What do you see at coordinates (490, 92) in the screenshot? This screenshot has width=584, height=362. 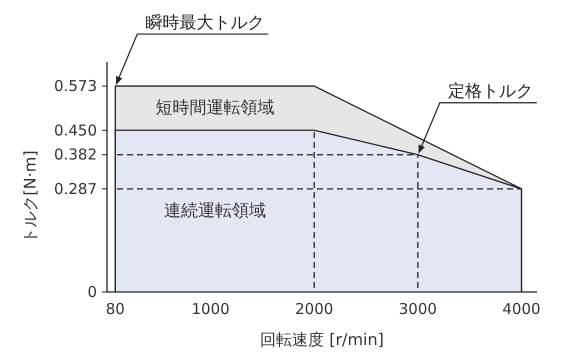 I see `annotation: 定格トルク` at bounding box center [490, 92].